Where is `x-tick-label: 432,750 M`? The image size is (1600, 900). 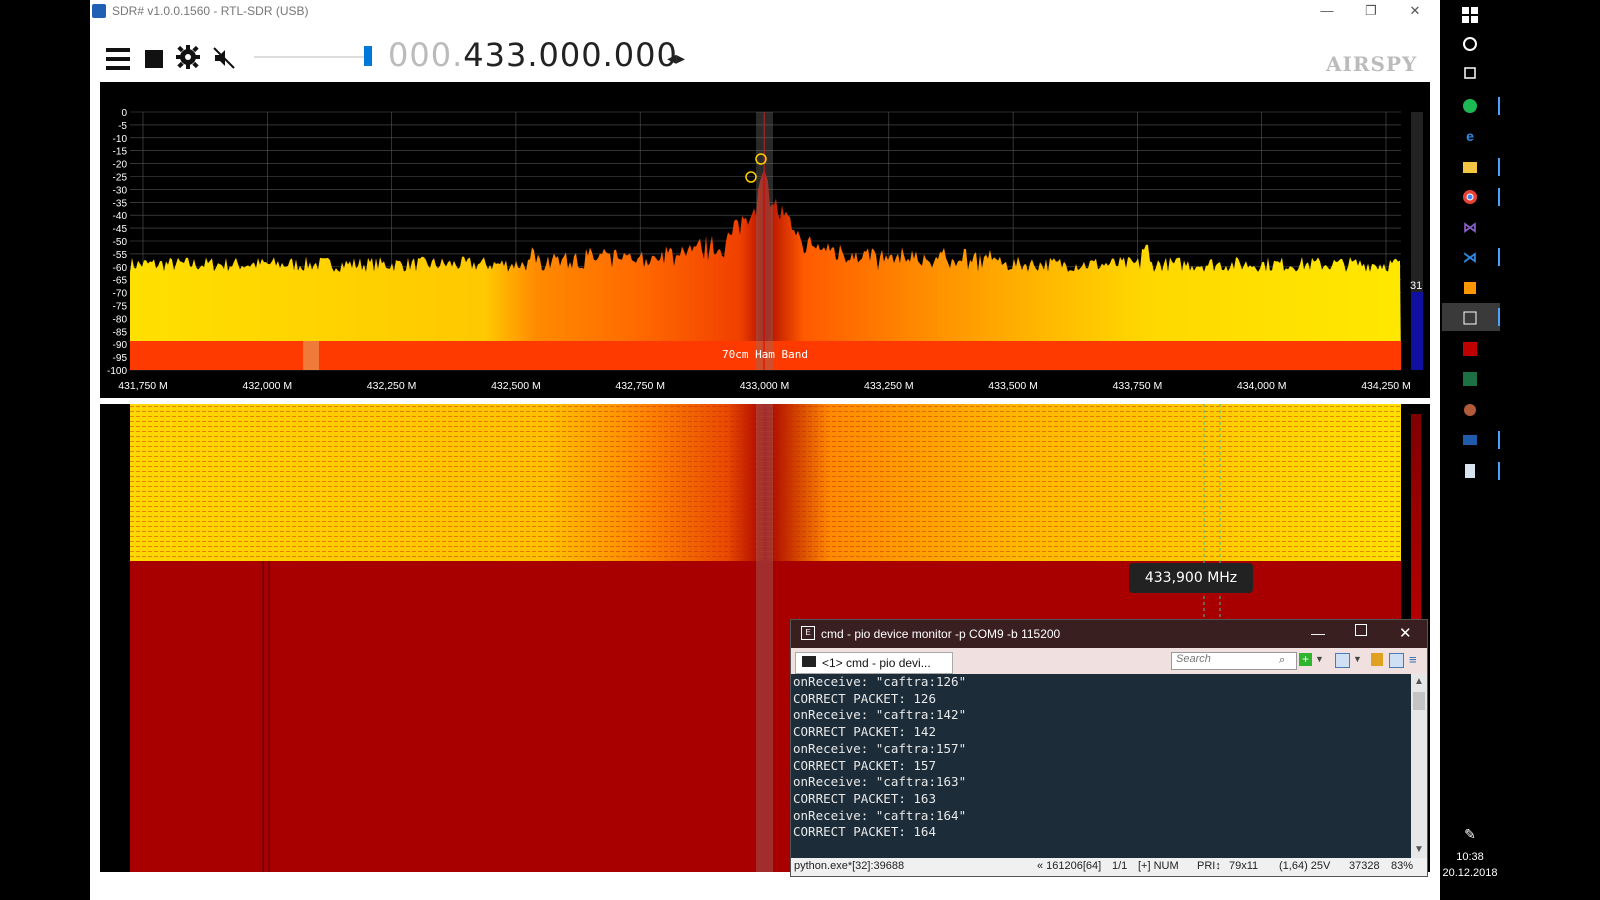 x-tick-label: 432,750 M is located at coordinates (640, 386).